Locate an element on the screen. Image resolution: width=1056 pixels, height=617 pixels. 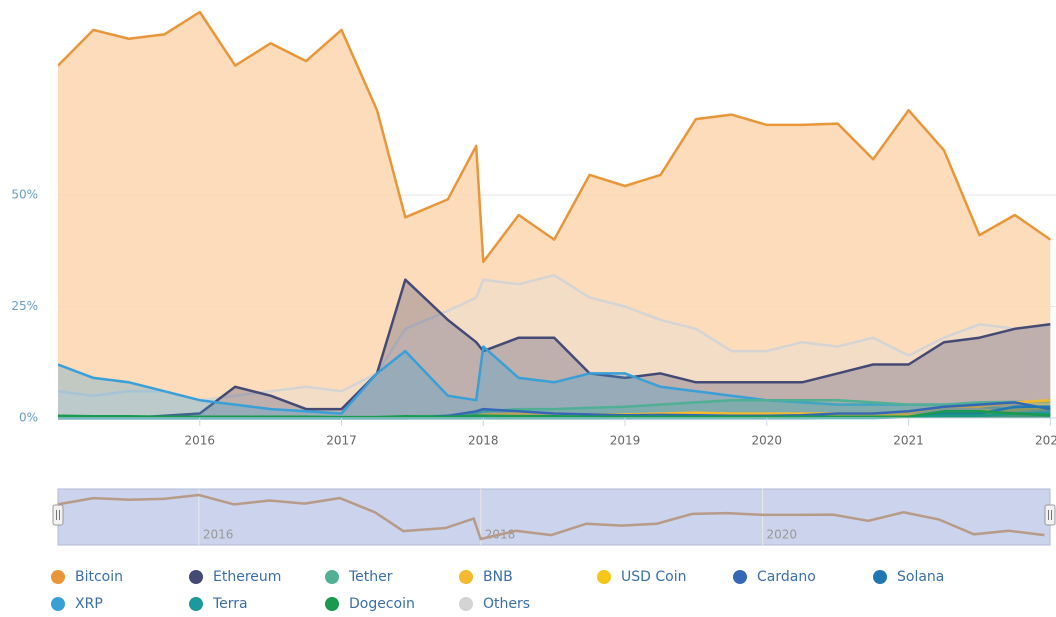
x-tick-label: 2017 is located at coordinates (341, 441).